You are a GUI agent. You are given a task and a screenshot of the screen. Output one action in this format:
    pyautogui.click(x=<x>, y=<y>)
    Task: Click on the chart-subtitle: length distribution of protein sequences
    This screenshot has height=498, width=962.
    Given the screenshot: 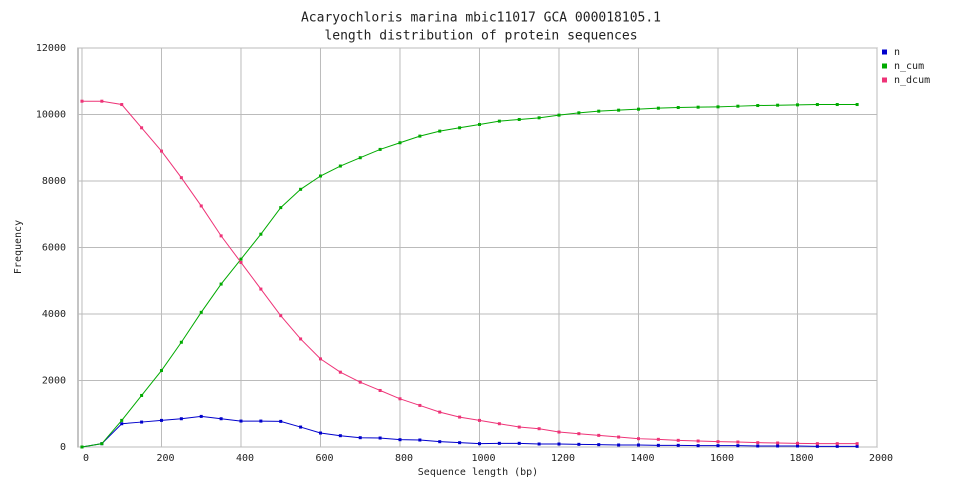 What is the action you would take?
    pyautogui.click(x=480, y=36)
    